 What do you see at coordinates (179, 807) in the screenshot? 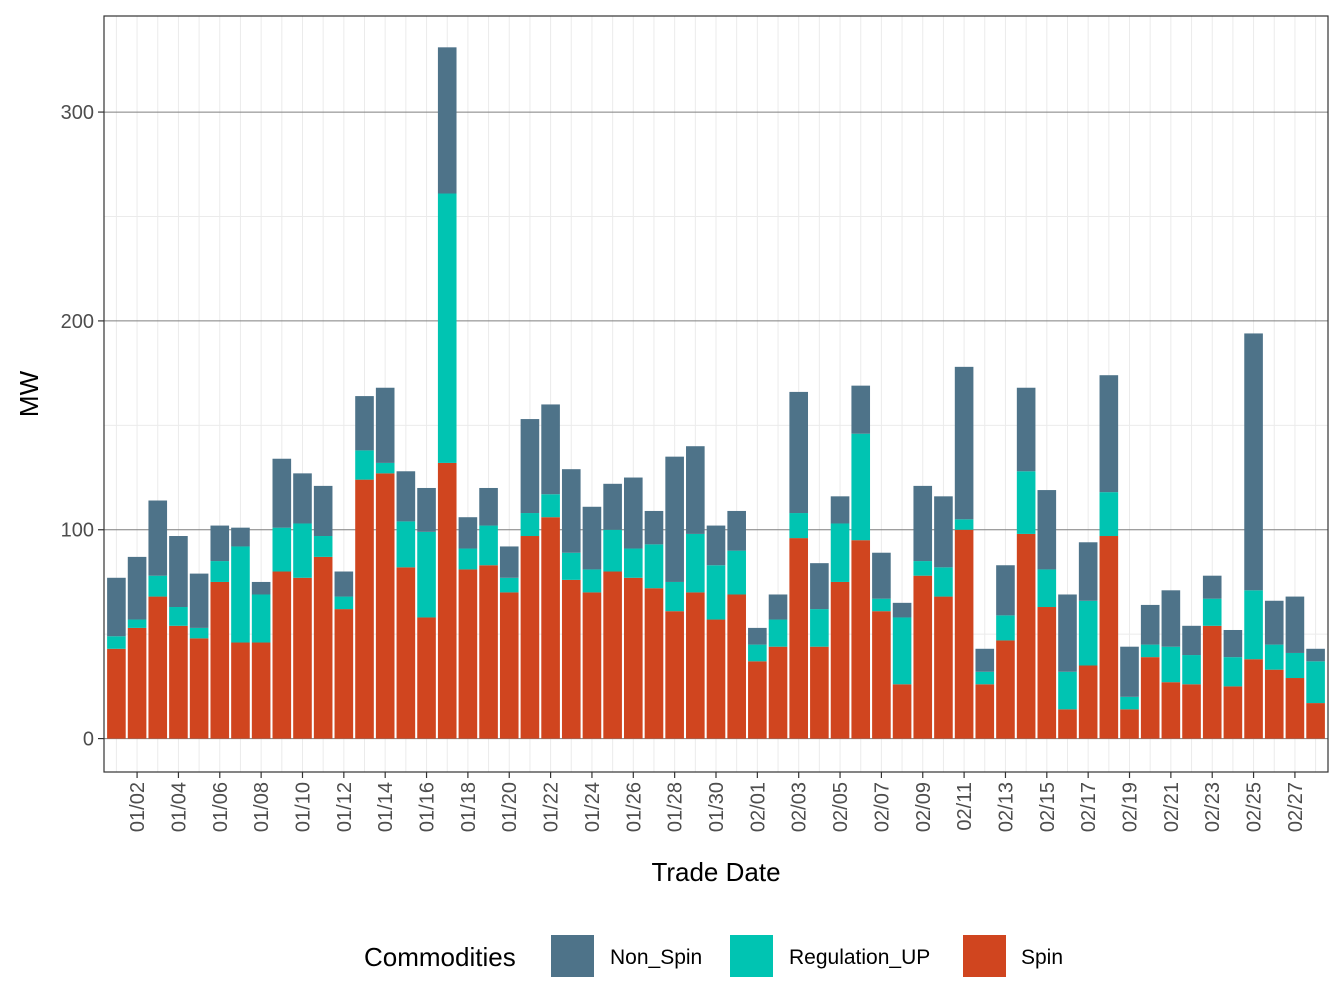
I see `x-tick-label: 01/04` at bounding box center [179, 807].